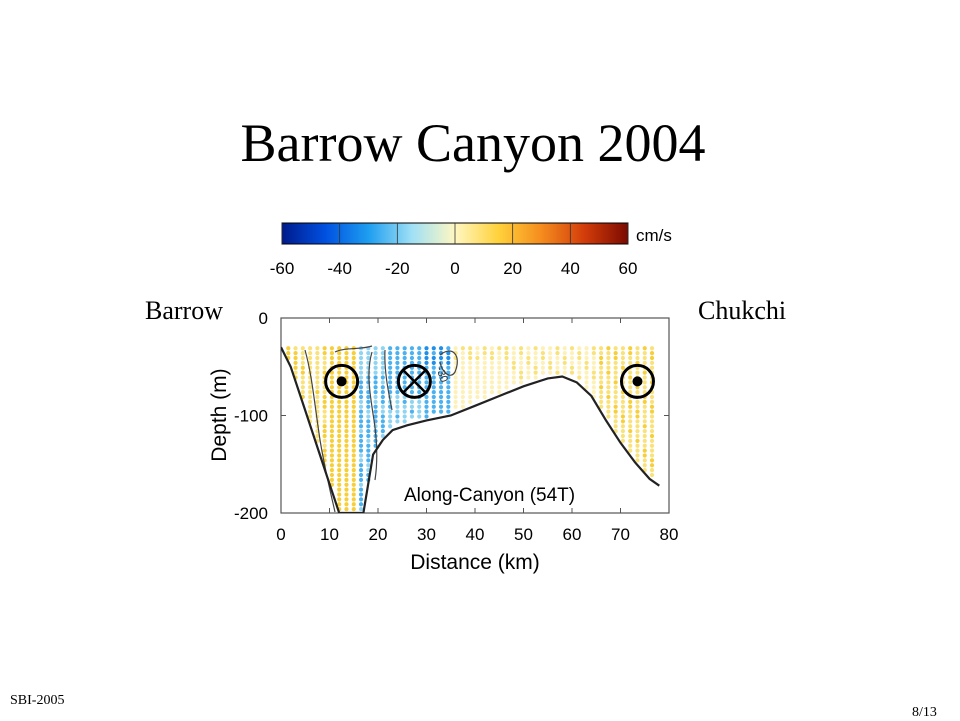 The image size is (960, 721). I want to click on footer-right: 8/13, so click(924, 712).